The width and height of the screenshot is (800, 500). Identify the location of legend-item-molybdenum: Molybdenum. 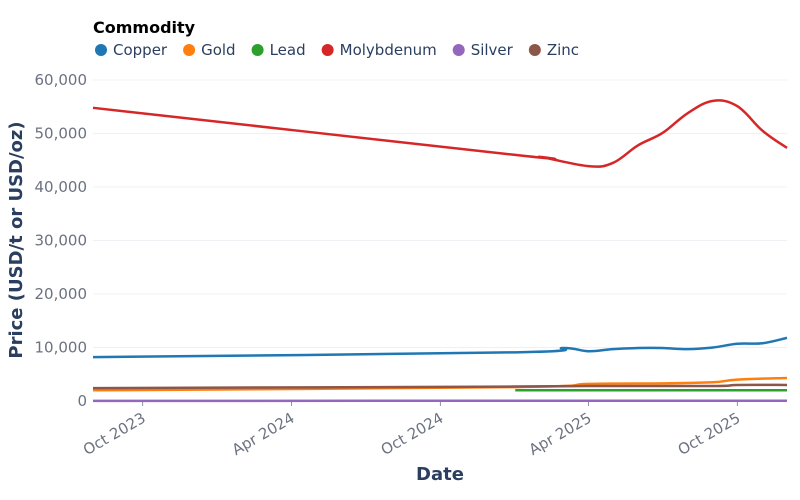
(379, 50).